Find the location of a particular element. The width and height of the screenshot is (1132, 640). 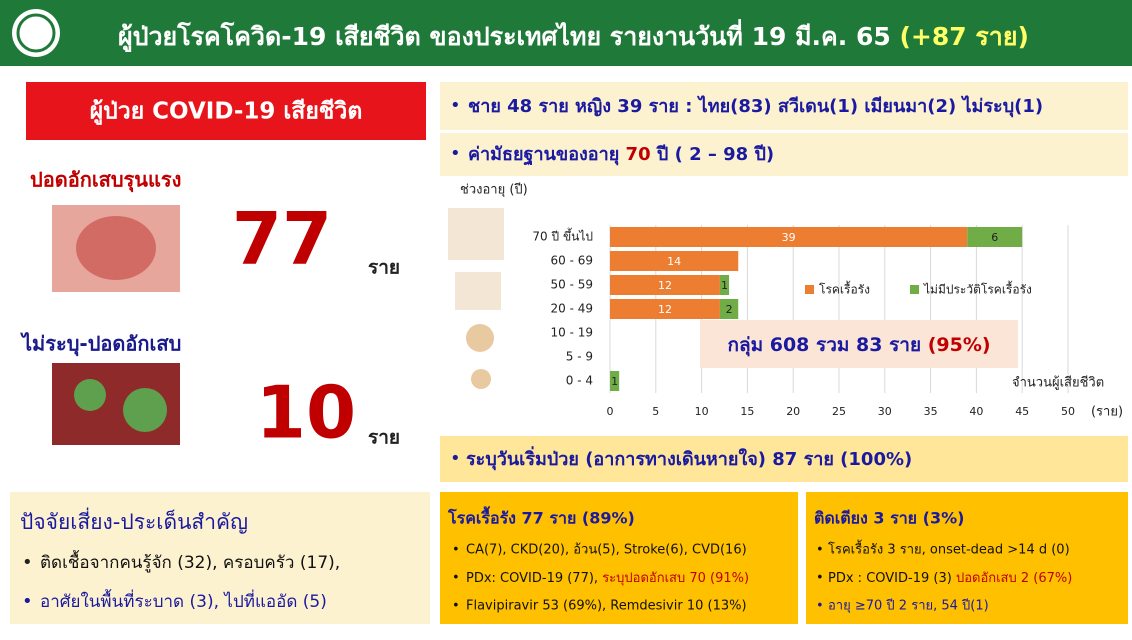

risk-box is located at coordinates (220, 558).